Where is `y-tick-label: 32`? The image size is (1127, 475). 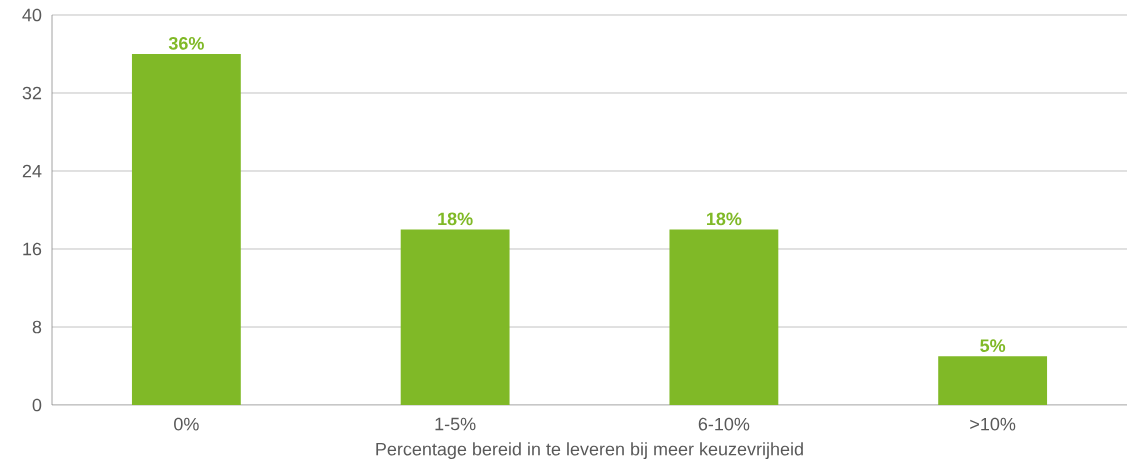
y-tick-label: 32 is located at coordinates (32, 93).